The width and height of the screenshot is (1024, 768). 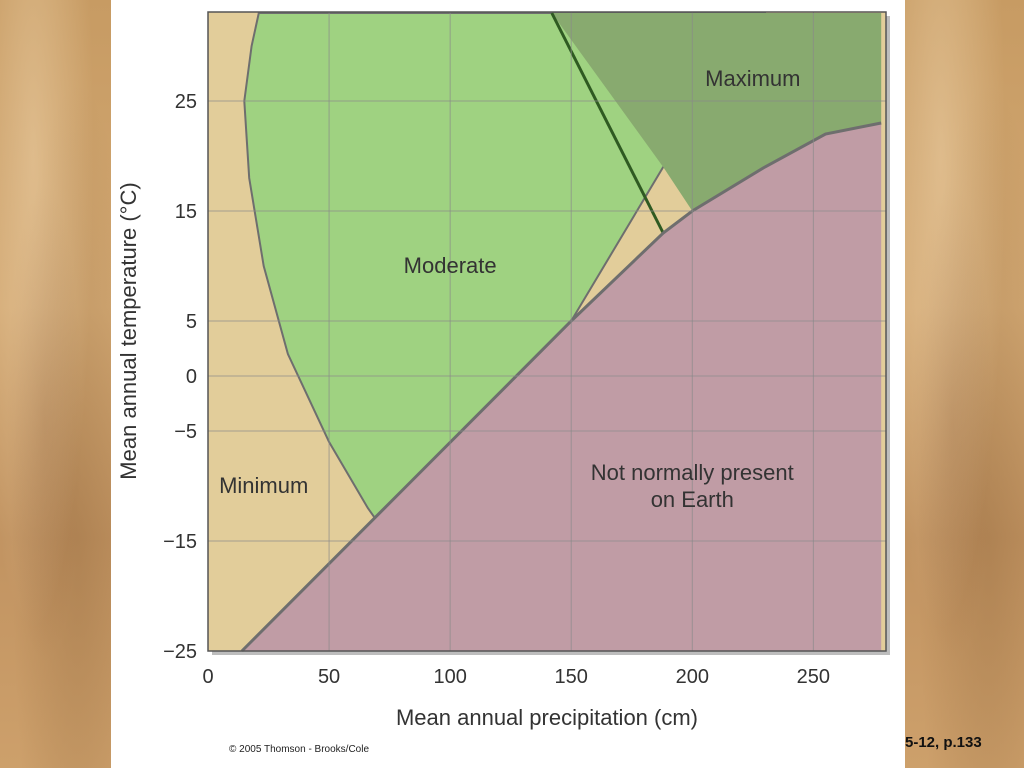 I want to click on region-label: Moderate, so click(x=450, y=265).